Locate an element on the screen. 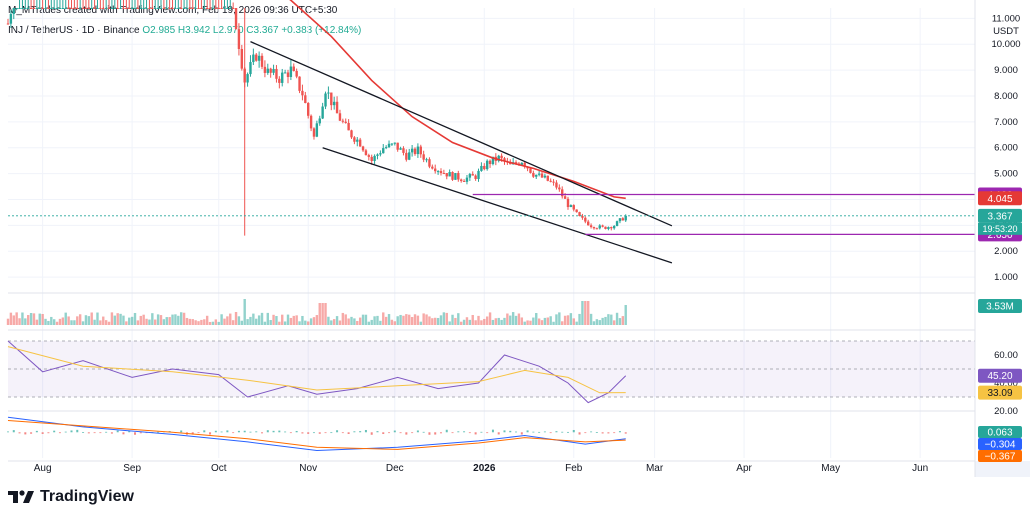  volume-label-box is located at coordinates (1000, 306).